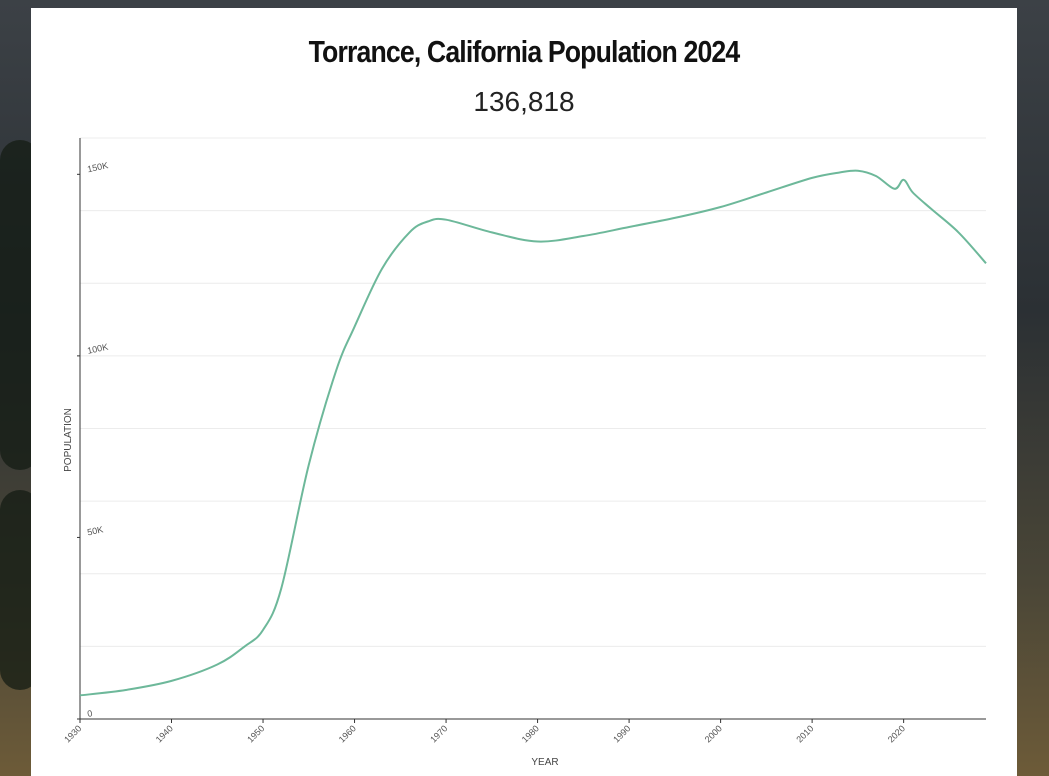 Image resolution: width=1049 pixels, height=776 pixels. I want to click on x-tick-label: 1960, so click(347, 733).